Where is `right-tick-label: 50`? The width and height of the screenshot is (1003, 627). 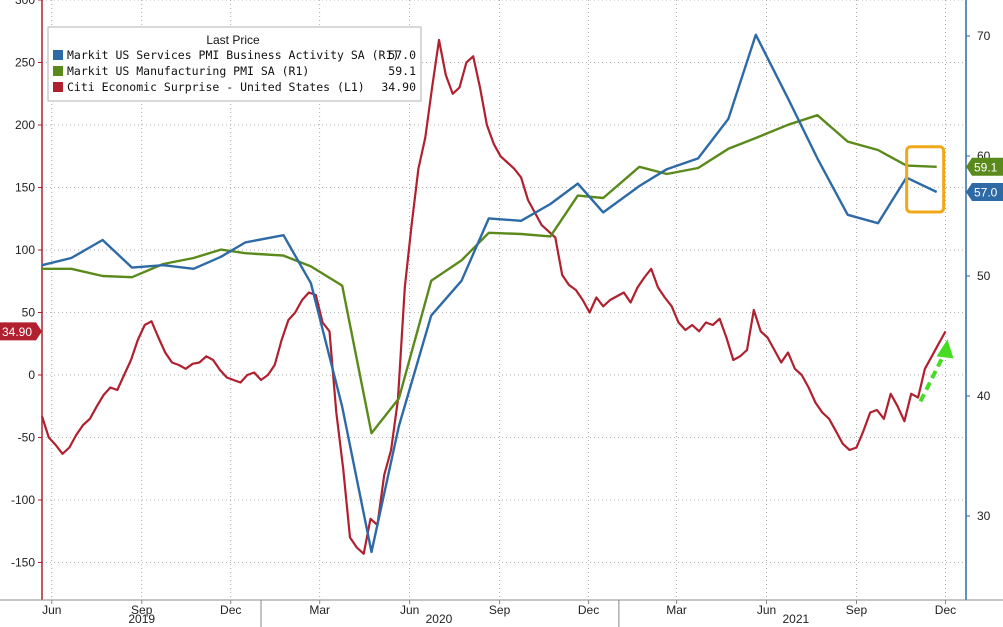 right-tick-label: 50 is located at coordinates (984, 276).